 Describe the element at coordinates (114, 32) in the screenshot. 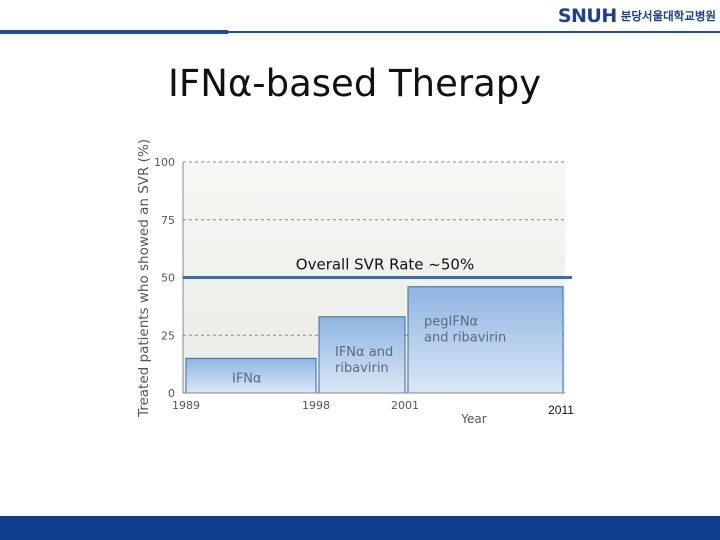

I see `header-rule-thick` at that location.